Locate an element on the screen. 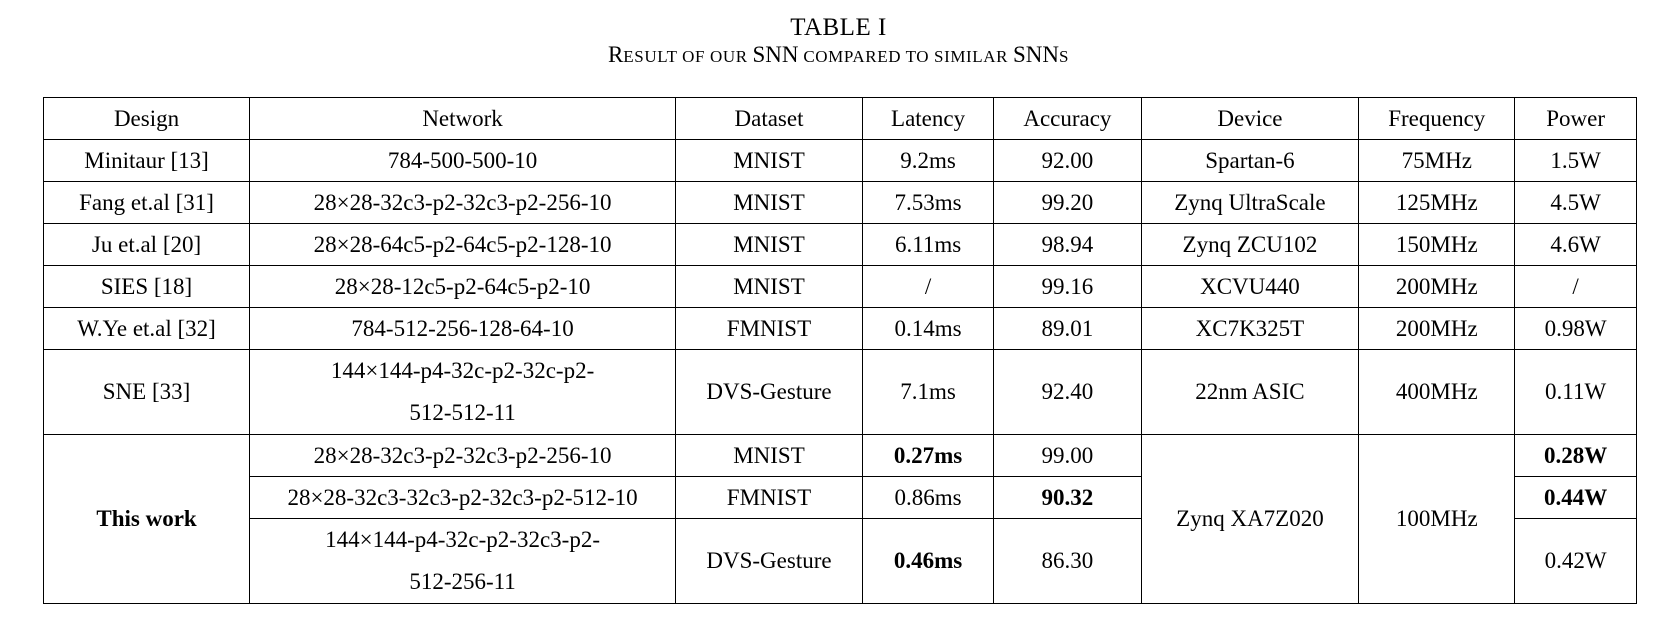 The image size is (1677, 626). cell-device-this-work: Zynq XA7Z020 is located at coordinates (1250, 519).